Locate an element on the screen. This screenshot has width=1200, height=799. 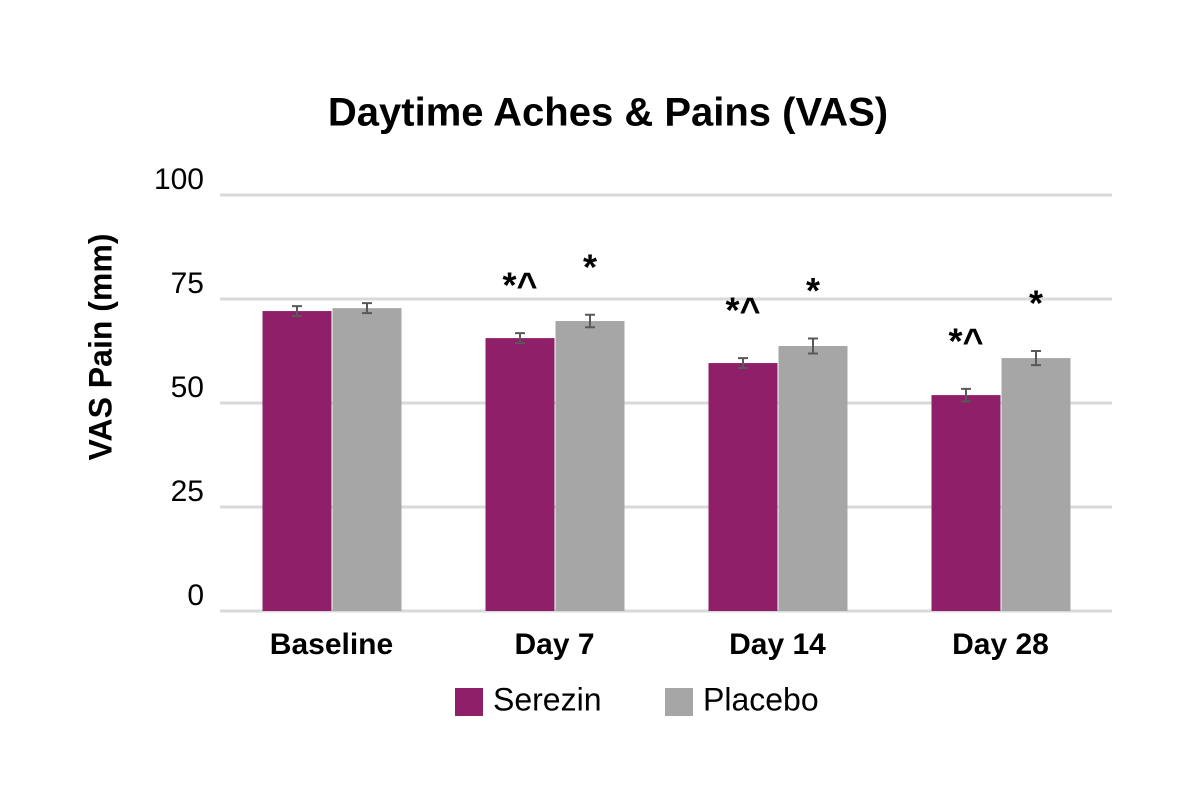
y-axis-label: VAS Pain (mm) is located at coordinates (100, 347).